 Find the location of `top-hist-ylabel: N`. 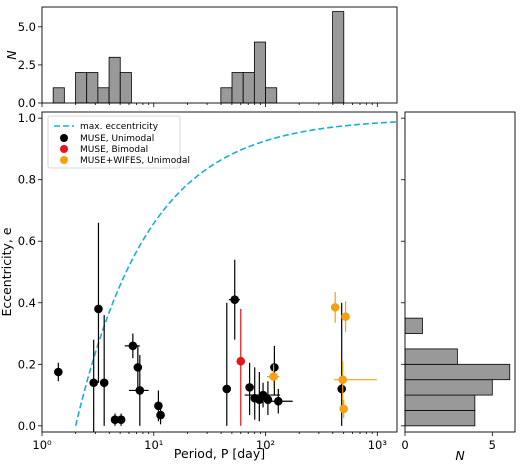

top-hist-ylabel: N is located at coordinates (11, 55).